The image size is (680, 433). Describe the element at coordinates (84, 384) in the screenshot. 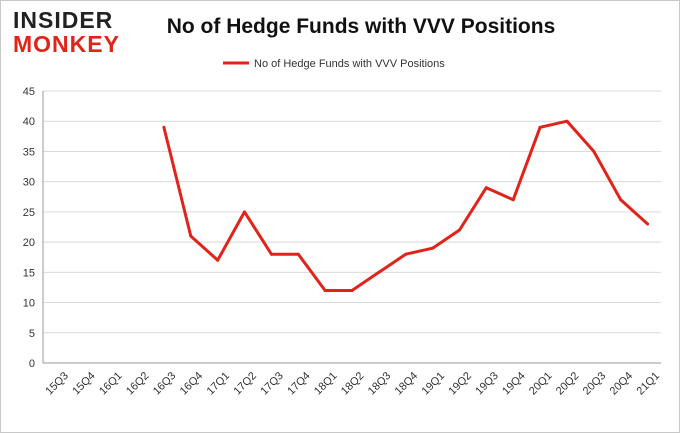

I see `x-tick-label: 15Q4` at that location.